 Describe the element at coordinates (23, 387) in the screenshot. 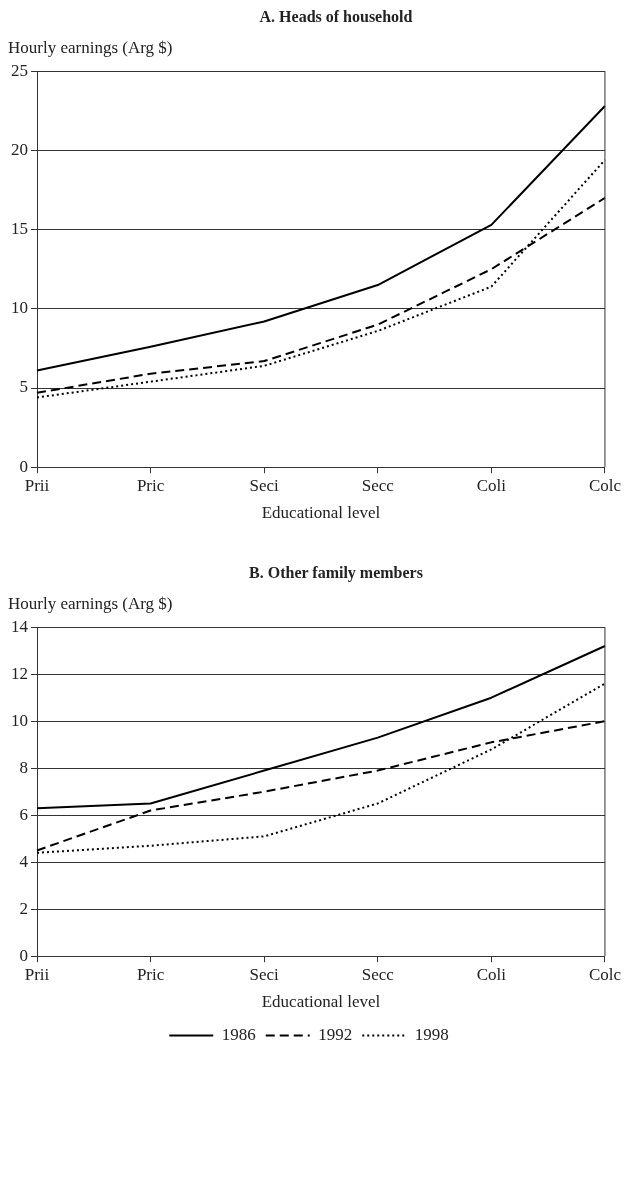

I see `y-tick-label: 5` at that location.